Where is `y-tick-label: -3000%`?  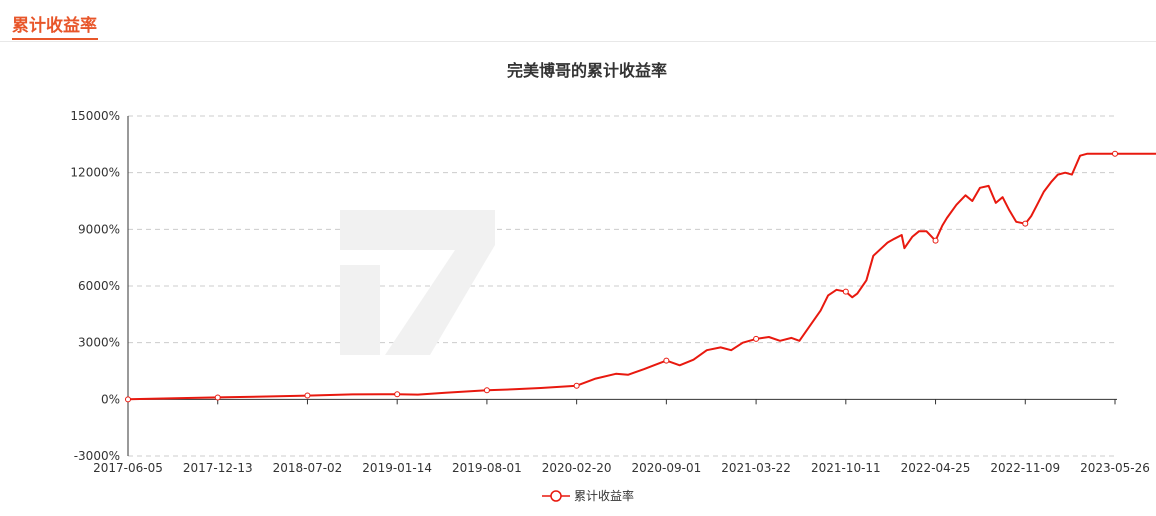
y-tick-label: -3000% is located at coordinates (97, 456).